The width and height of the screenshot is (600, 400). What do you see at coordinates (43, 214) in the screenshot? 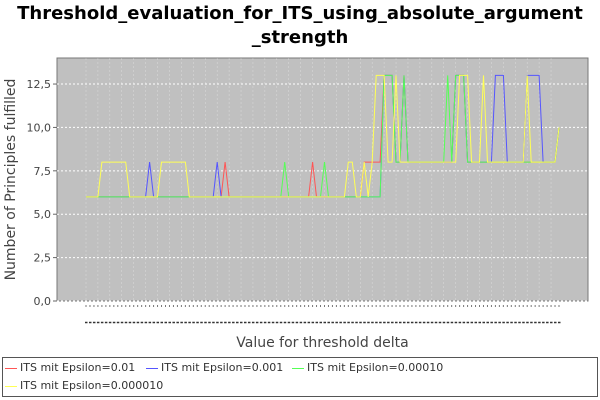
I see `y-tick-label: 5,0` at bounding box center [43, 214].